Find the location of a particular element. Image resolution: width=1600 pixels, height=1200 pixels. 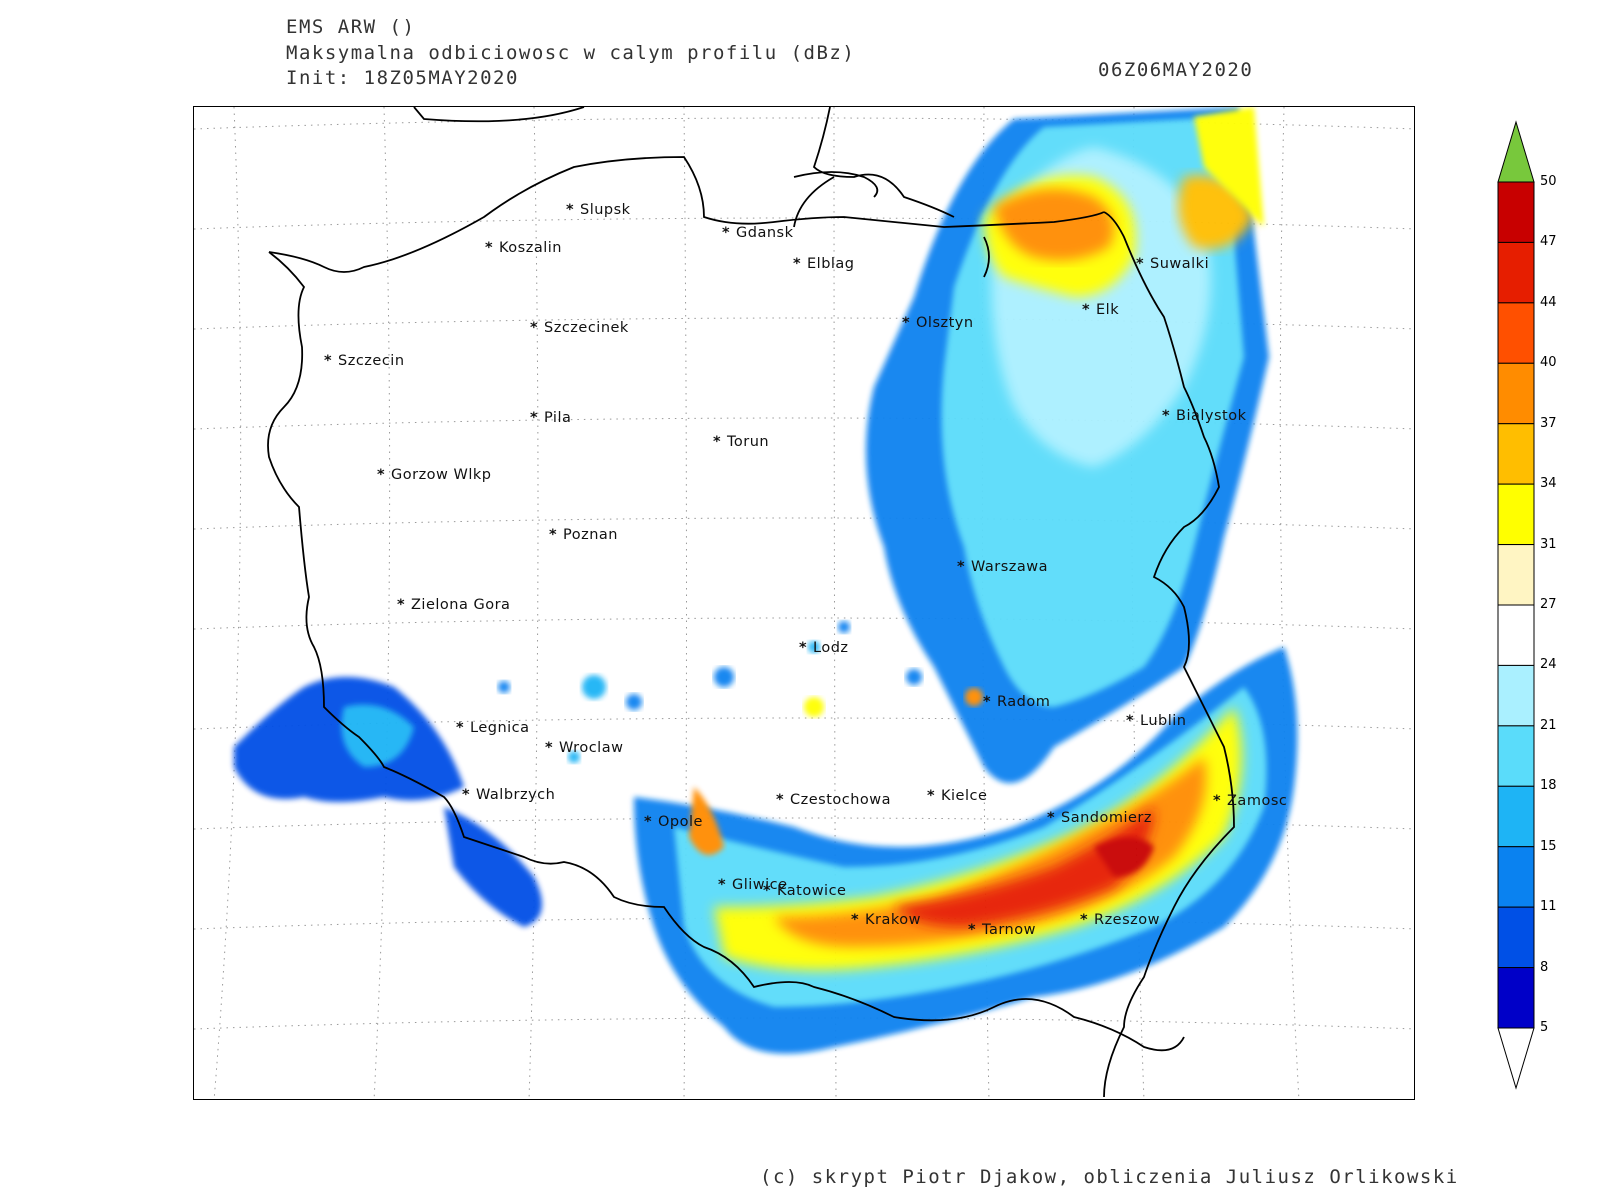

legend-tick-label: 24 is located at coordinates (1548, 665).